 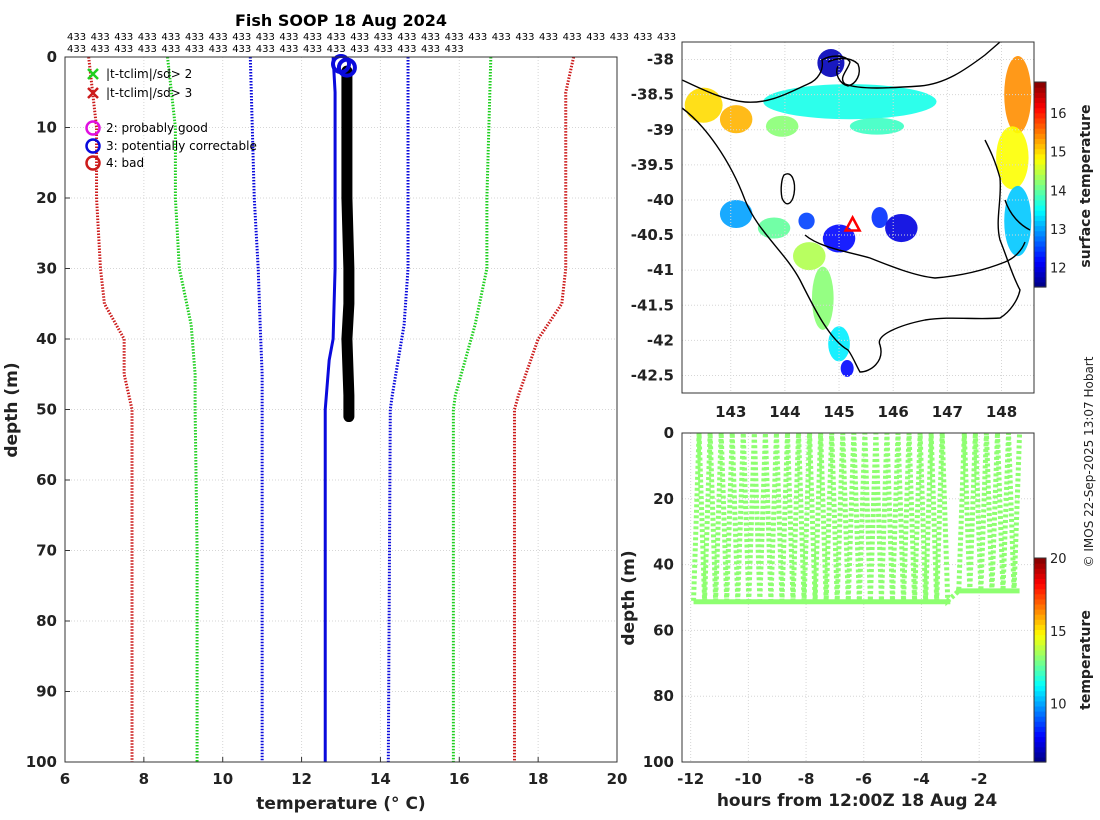 What do you see at coordinates (149, 93) in the screenshot?
I see `legend-label: |t-tclim|/sd> 3` at bounding box center [149, 93].